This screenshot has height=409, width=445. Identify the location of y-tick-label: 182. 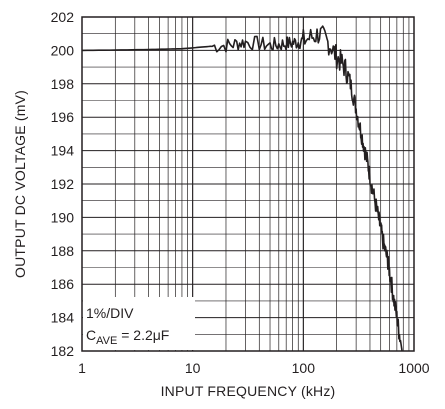
(63, 351).